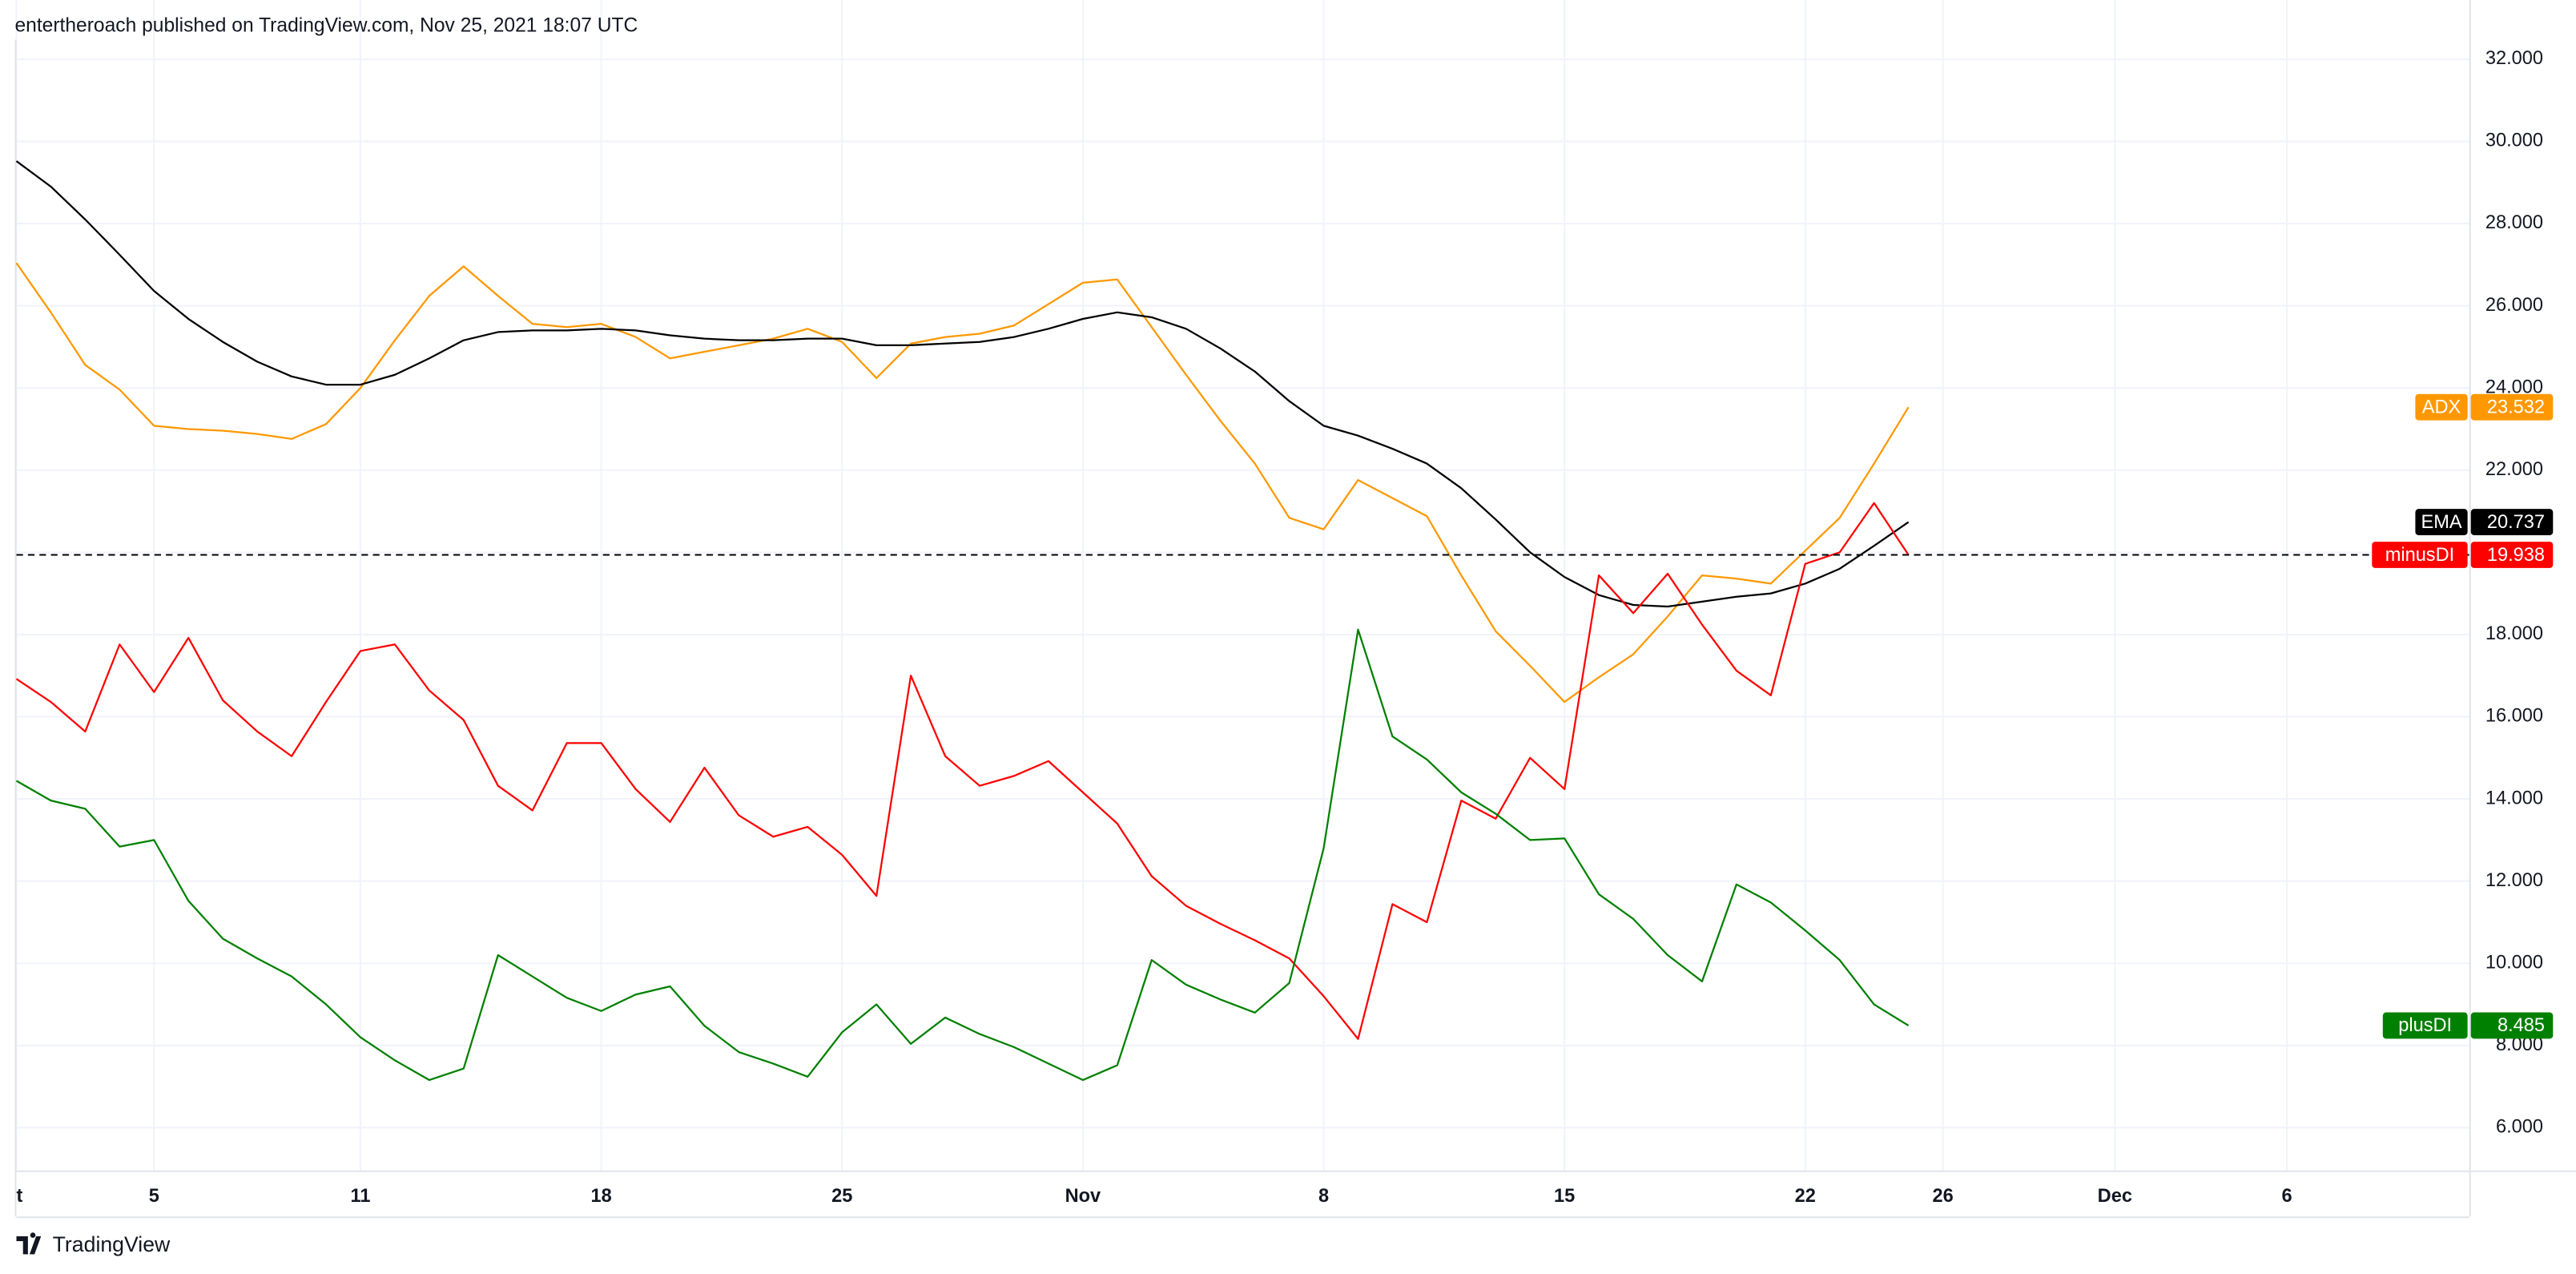 This screenshot has width=2576, height=1274. What do you see at coordinates (2514, 716) in the screenshot?
I see `y-tick-label: 16.000` at bounding box center [2514, 716].